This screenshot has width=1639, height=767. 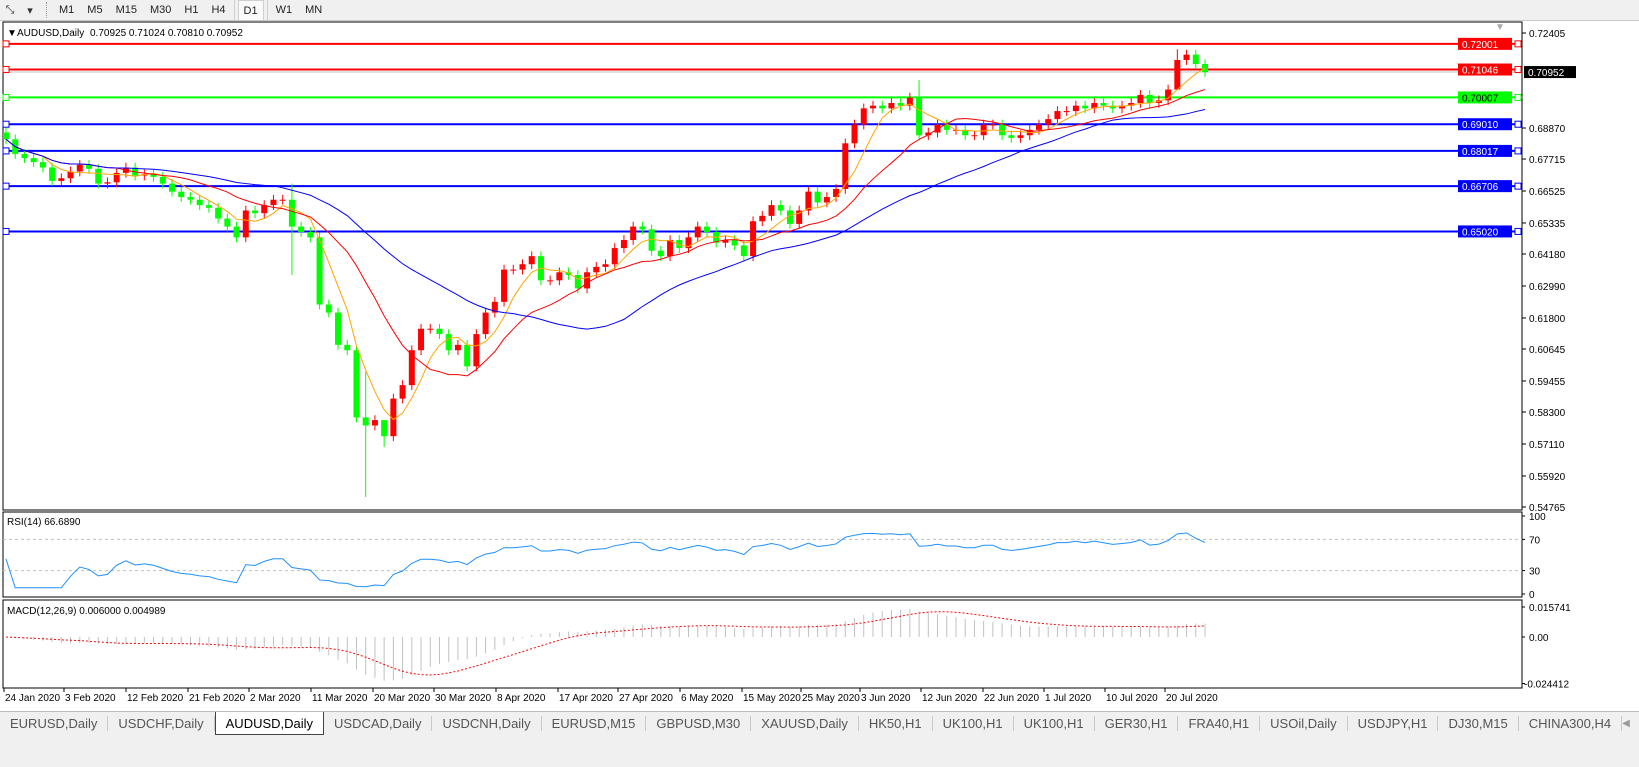 I want to click on scroll-left-icon: ◀, so click(x=1626, y=723).